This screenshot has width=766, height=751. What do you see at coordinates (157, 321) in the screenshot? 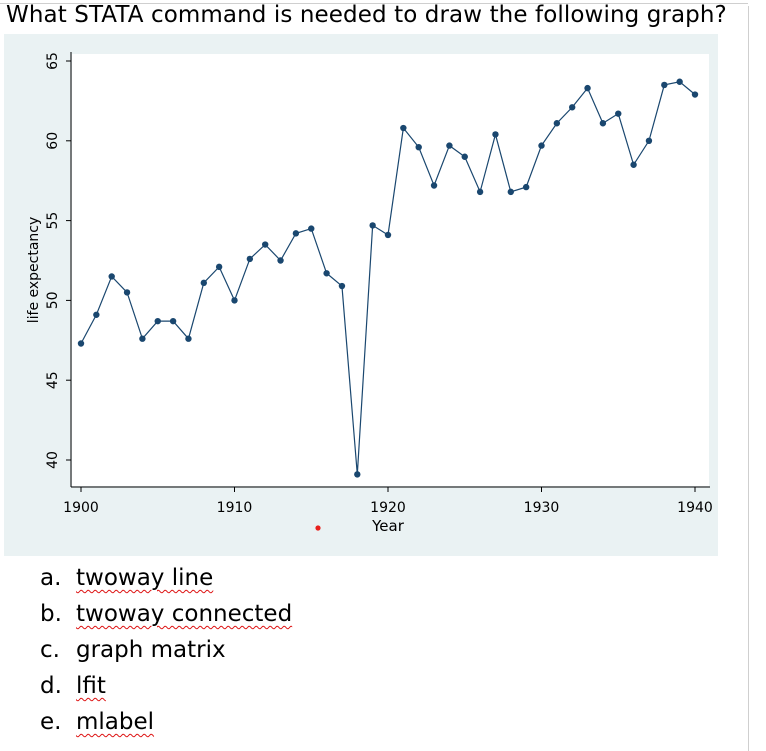
I see `data-point-1905` at bounding box center [157, 321].